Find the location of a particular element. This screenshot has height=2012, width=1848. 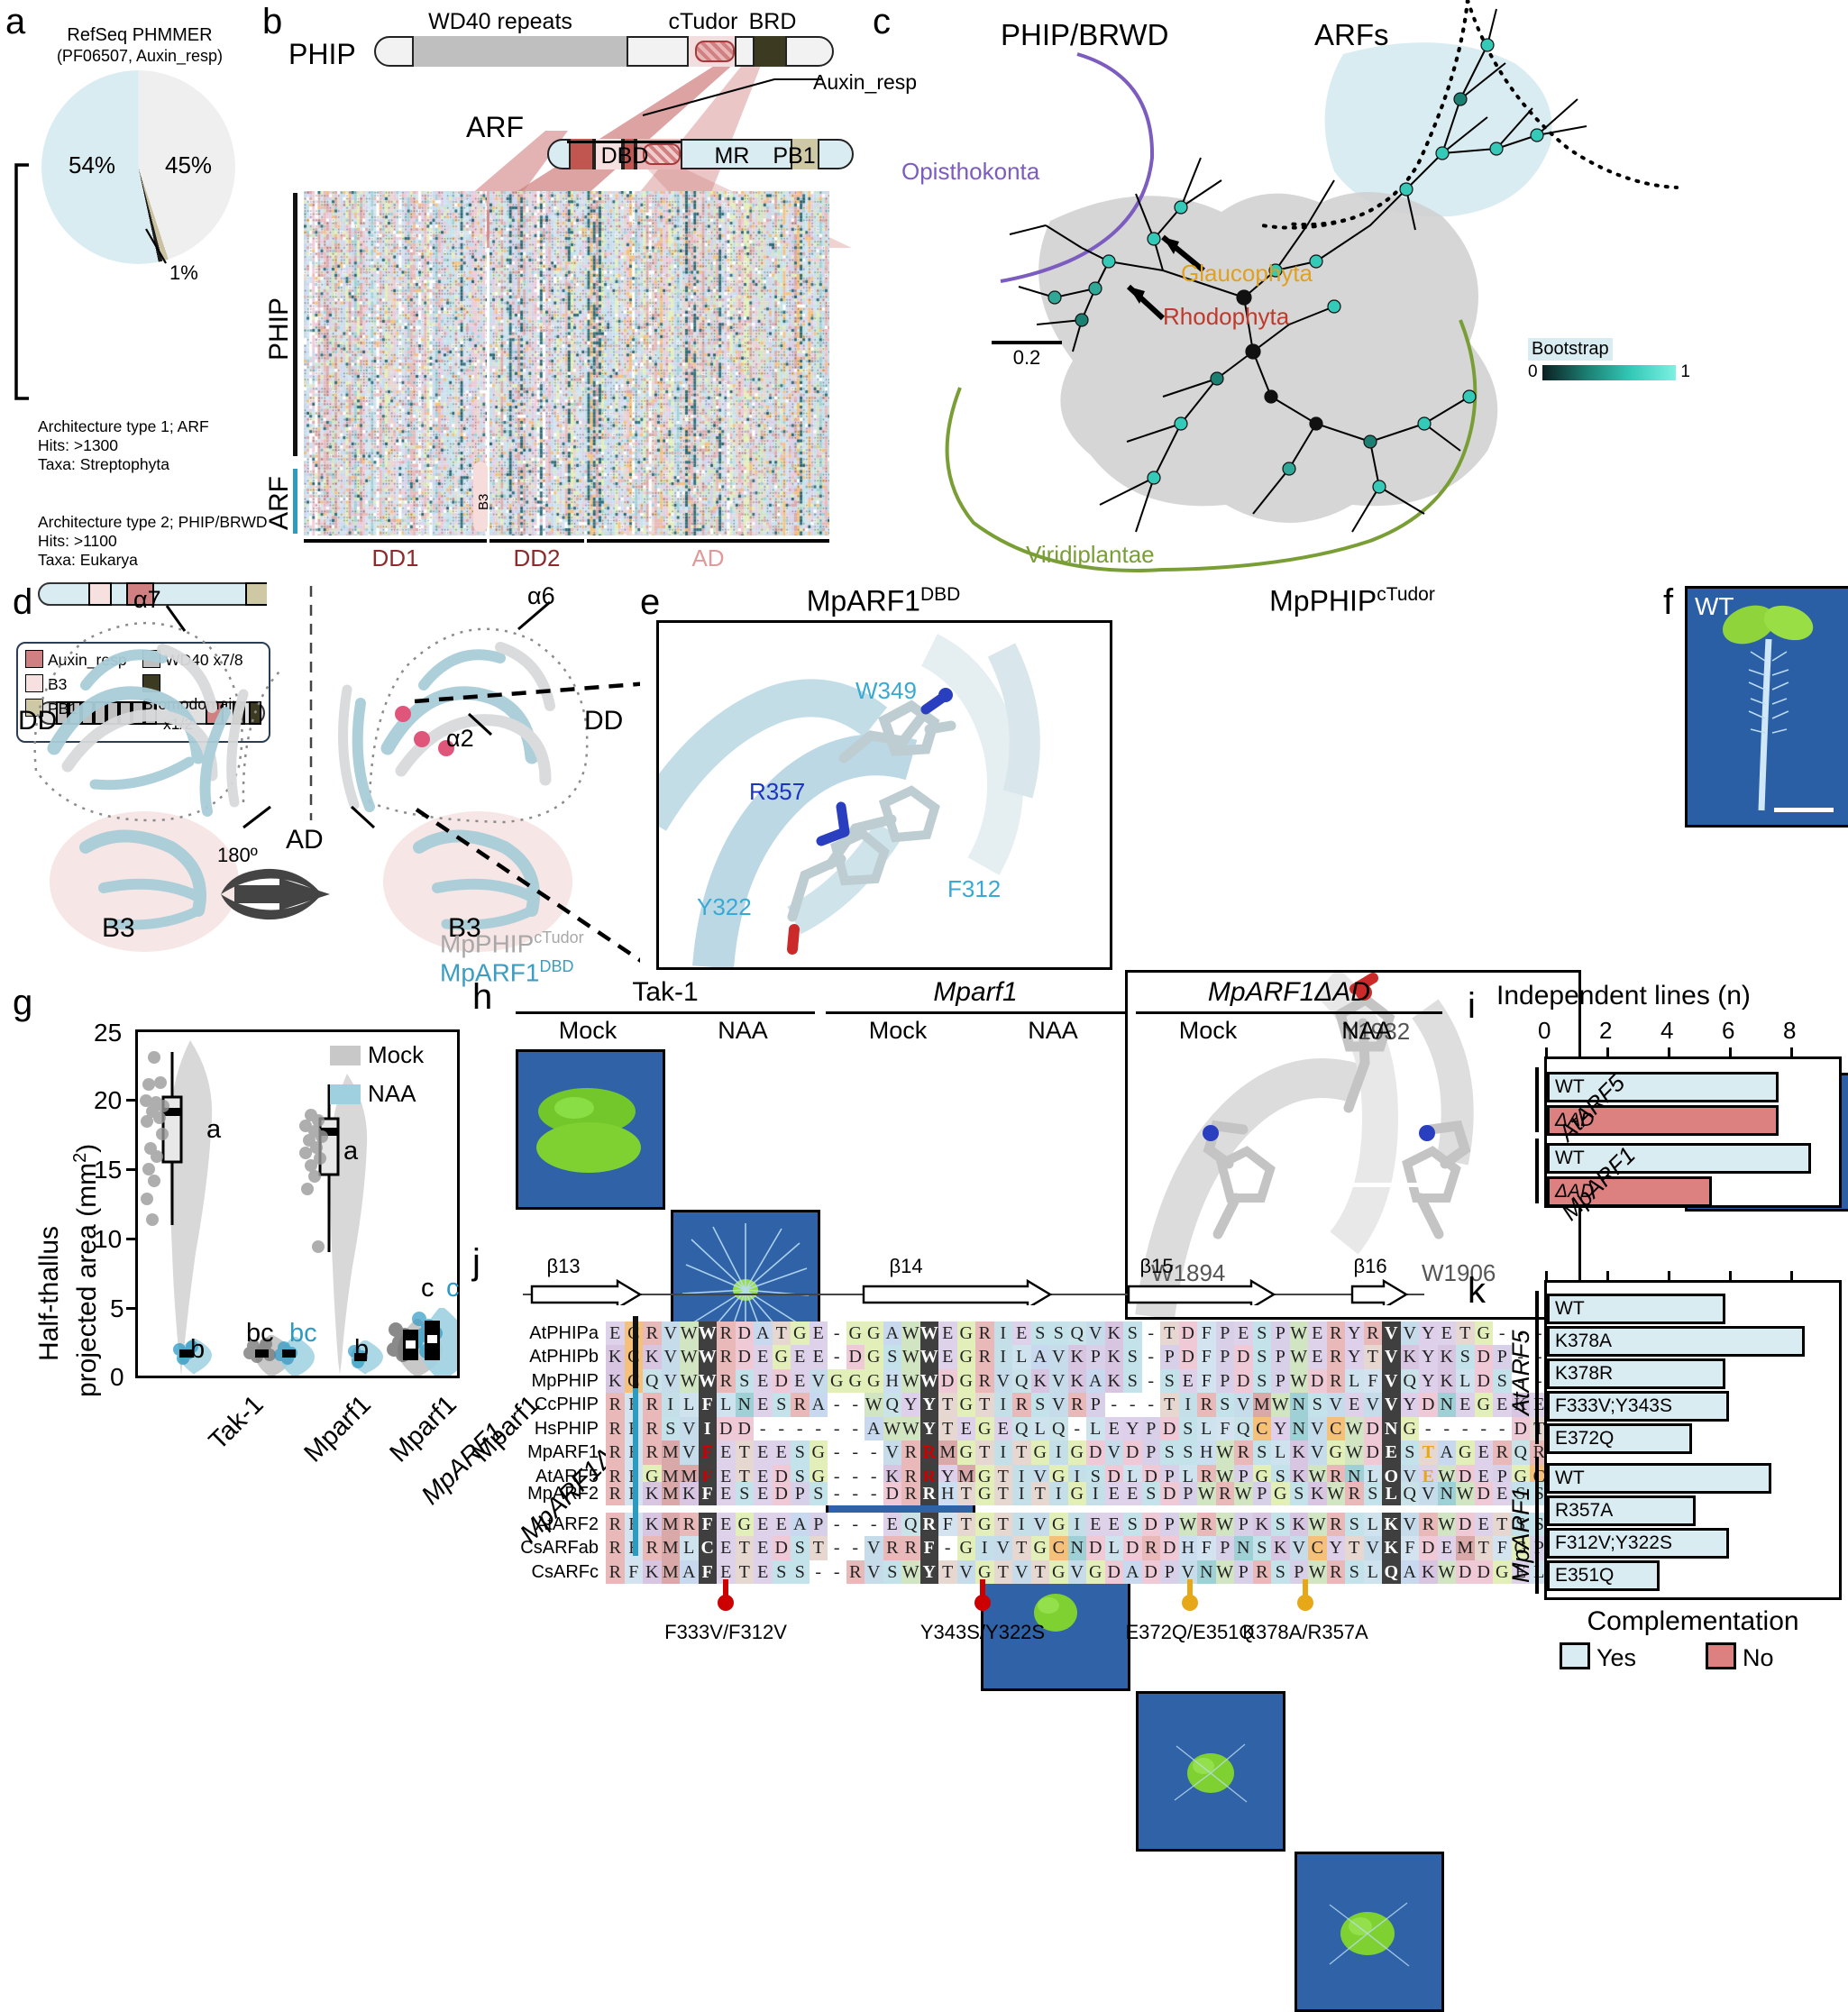

g-ylabel-text: projected area (mm is located at coordinates (87, 1279).